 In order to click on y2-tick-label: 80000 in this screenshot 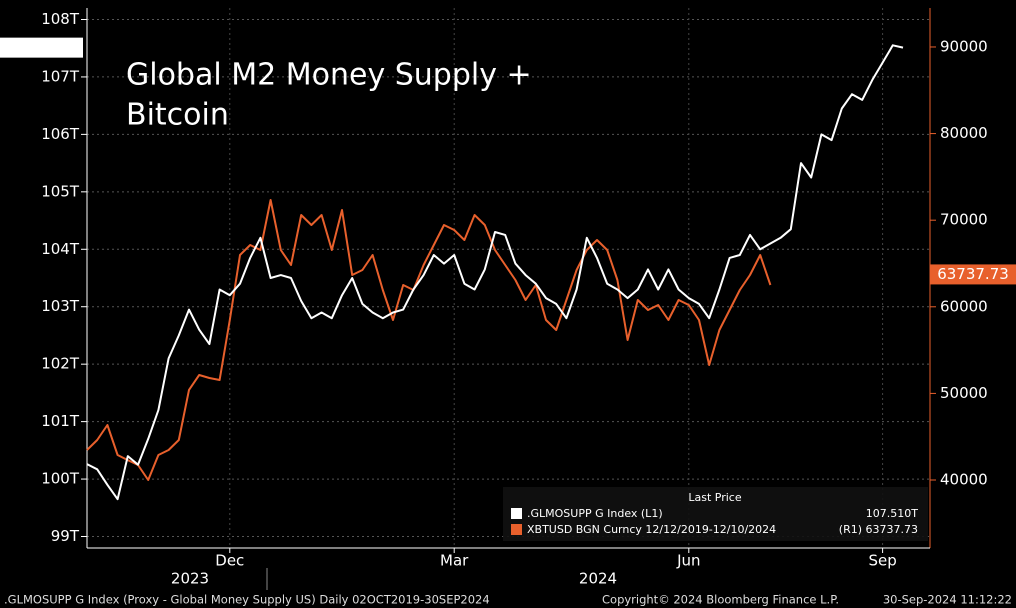, I will do `click(964, 133)`.